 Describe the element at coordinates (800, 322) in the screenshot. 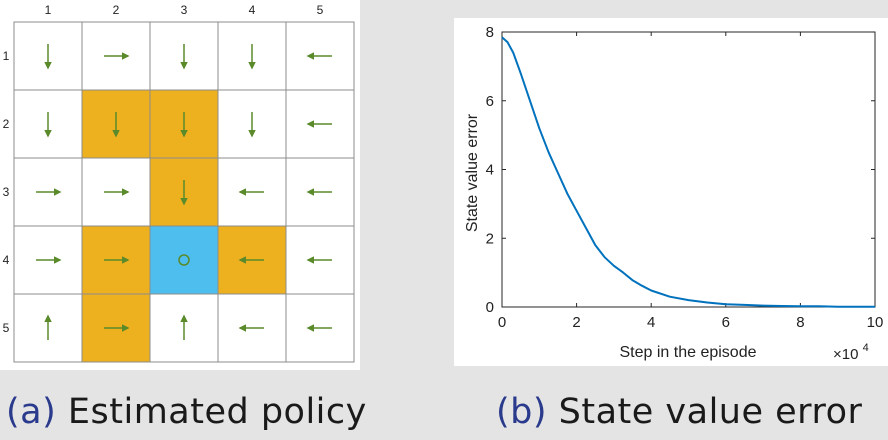

I see `x-tick-label: 8` at that location.